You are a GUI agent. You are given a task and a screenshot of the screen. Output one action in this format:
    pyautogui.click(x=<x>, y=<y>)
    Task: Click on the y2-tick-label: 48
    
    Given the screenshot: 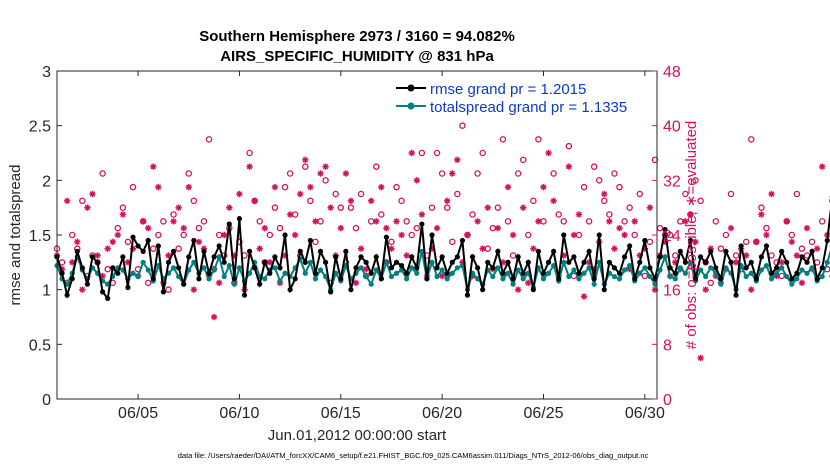 What is the action you would take?
    pyautogui.click(x=672, y=72)
    